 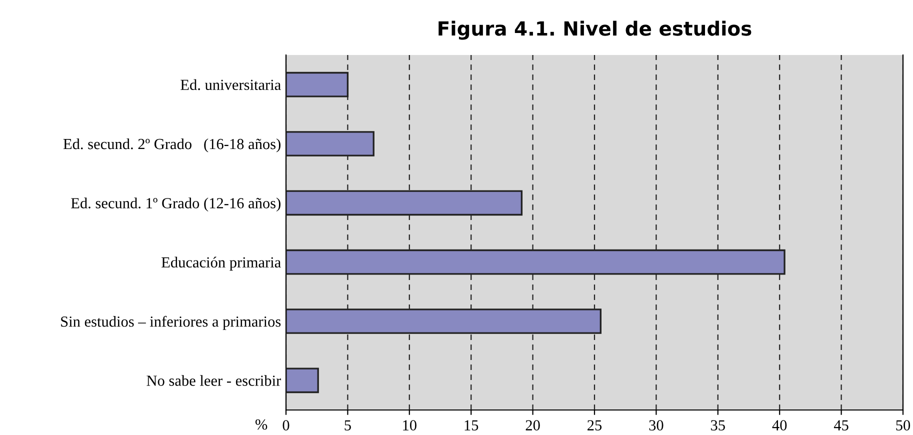 What do you see at coordinates (286, 425) in the screenshot?
I see `x-tick-label: 0` at bounding box center [286, 425].